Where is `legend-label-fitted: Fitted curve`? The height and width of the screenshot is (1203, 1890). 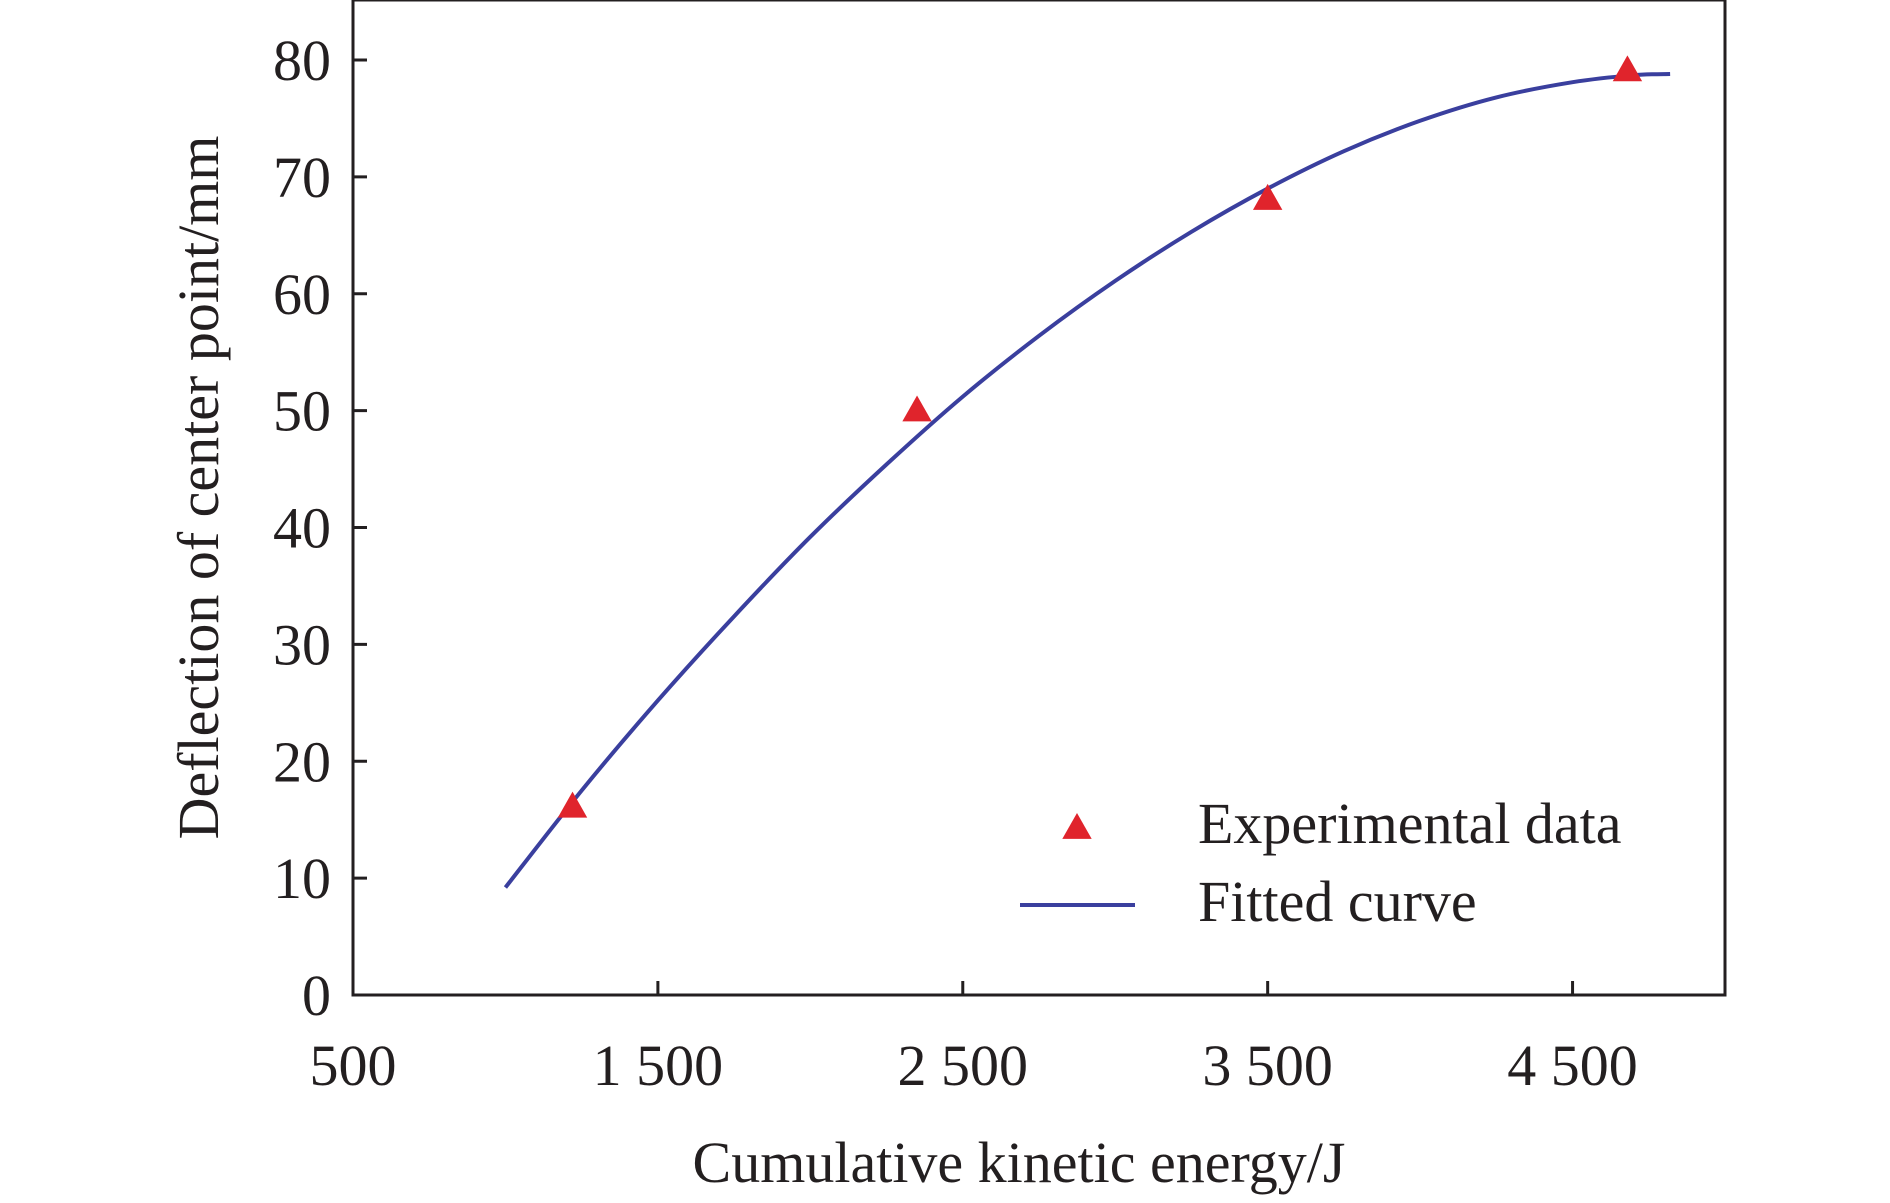 legend-label-fitted: Fitted curve is located at coordinates (1337, 901).